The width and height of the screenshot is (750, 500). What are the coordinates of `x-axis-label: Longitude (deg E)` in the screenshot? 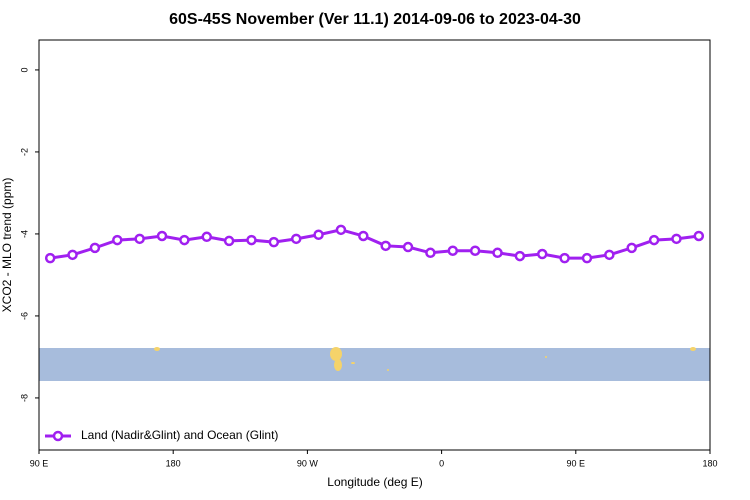 It's located at (374, 482).